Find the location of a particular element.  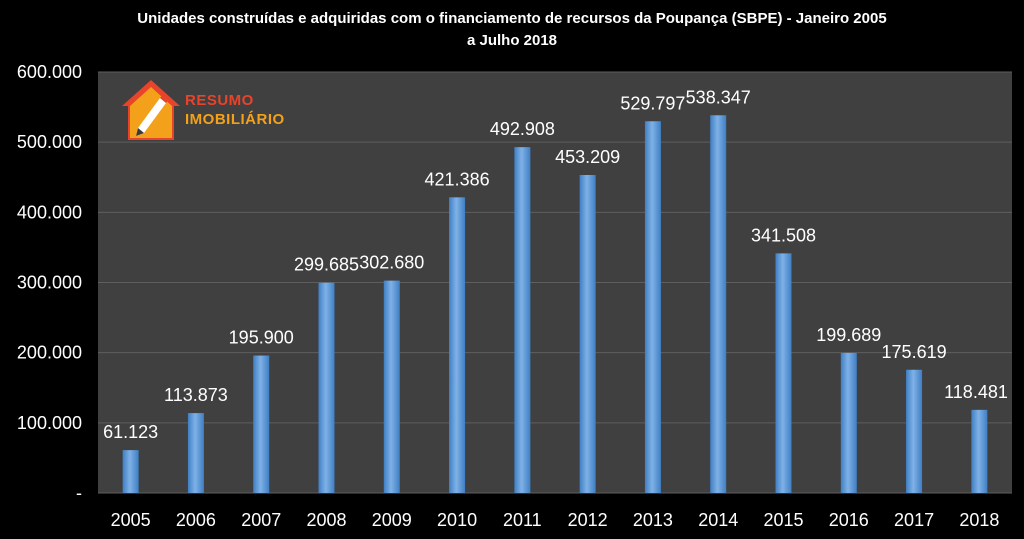

y-tick-label: 500.000 is located at coordinates (49, 142).